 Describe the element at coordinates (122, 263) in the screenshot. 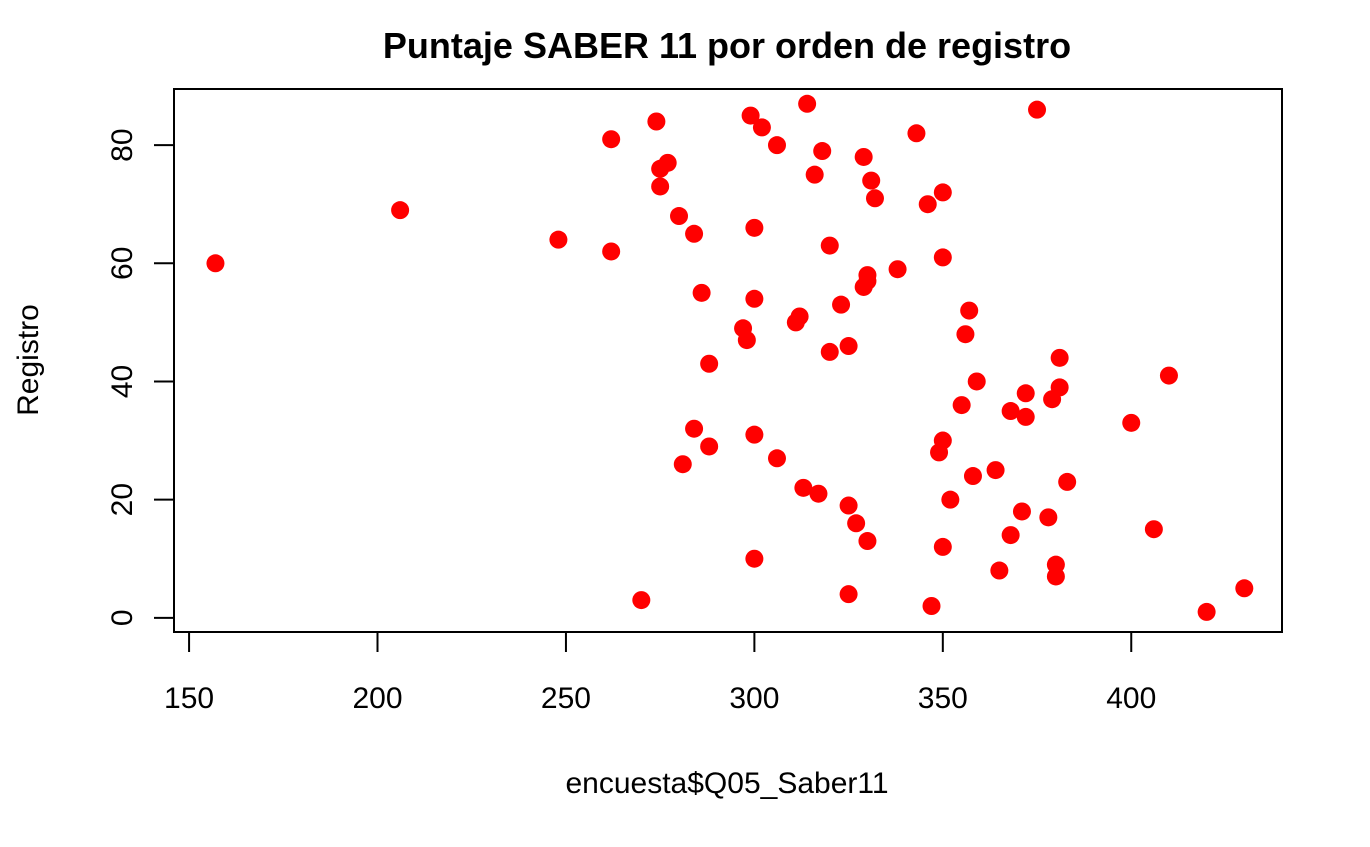

I see `y-tick-label: 60` at that location.